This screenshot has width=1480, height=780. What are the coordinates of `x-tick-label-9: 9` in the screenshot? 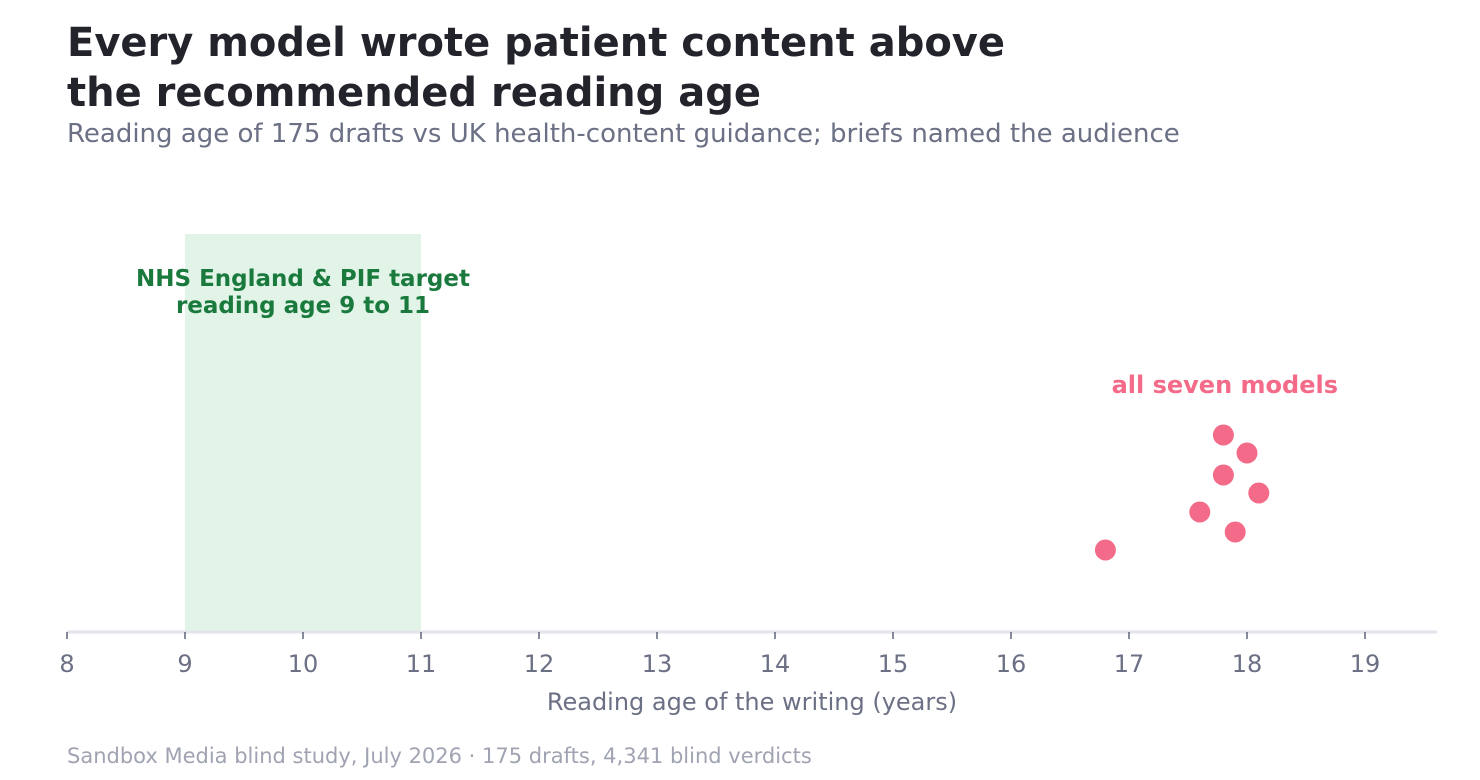 It's located at (184, 664).